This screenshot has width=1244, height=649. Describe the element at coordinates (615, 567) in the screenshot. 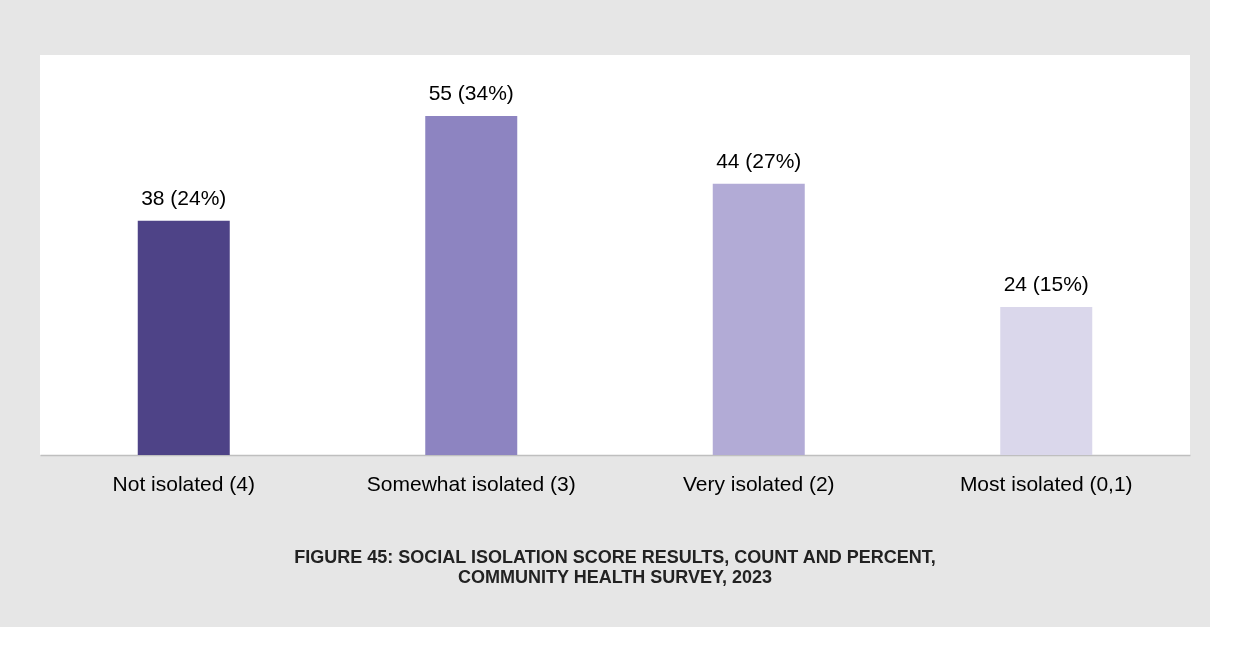

I see `text: FIGURE 45: SOCIAL ISOLATION SCORE RESULTS, COUNT AND PERCENT, COMMUNITY HEALTH SURVEY, 2023` at that location.